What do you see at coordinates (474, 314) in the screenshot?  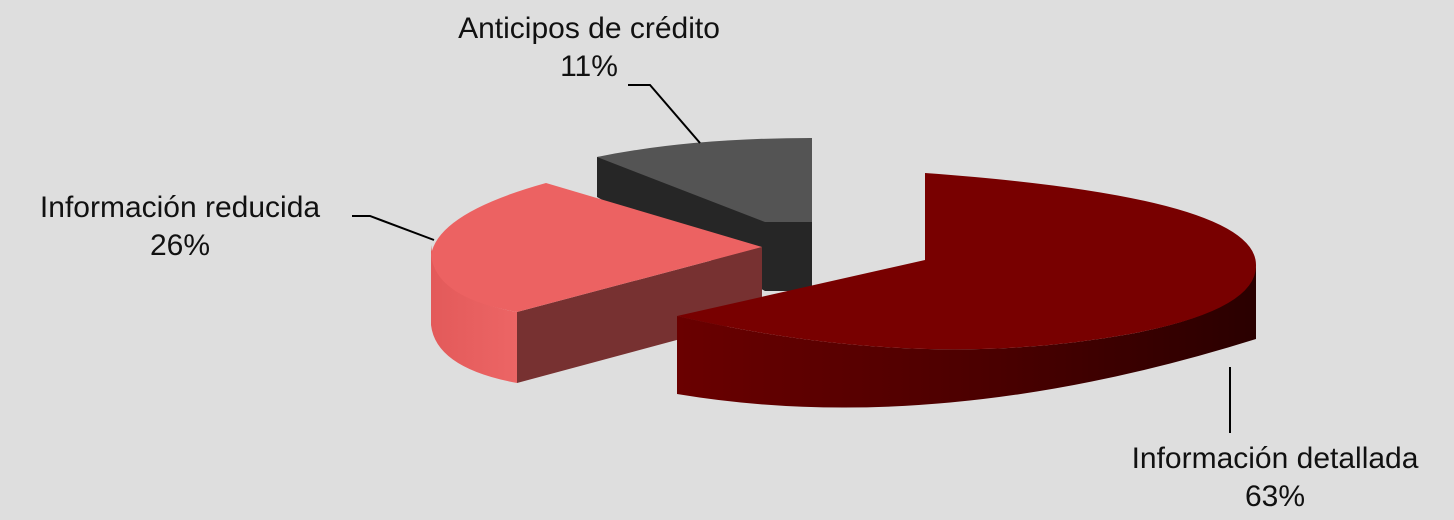 I see `slice-reducida-outer-side` at bounding box center [474, 314].